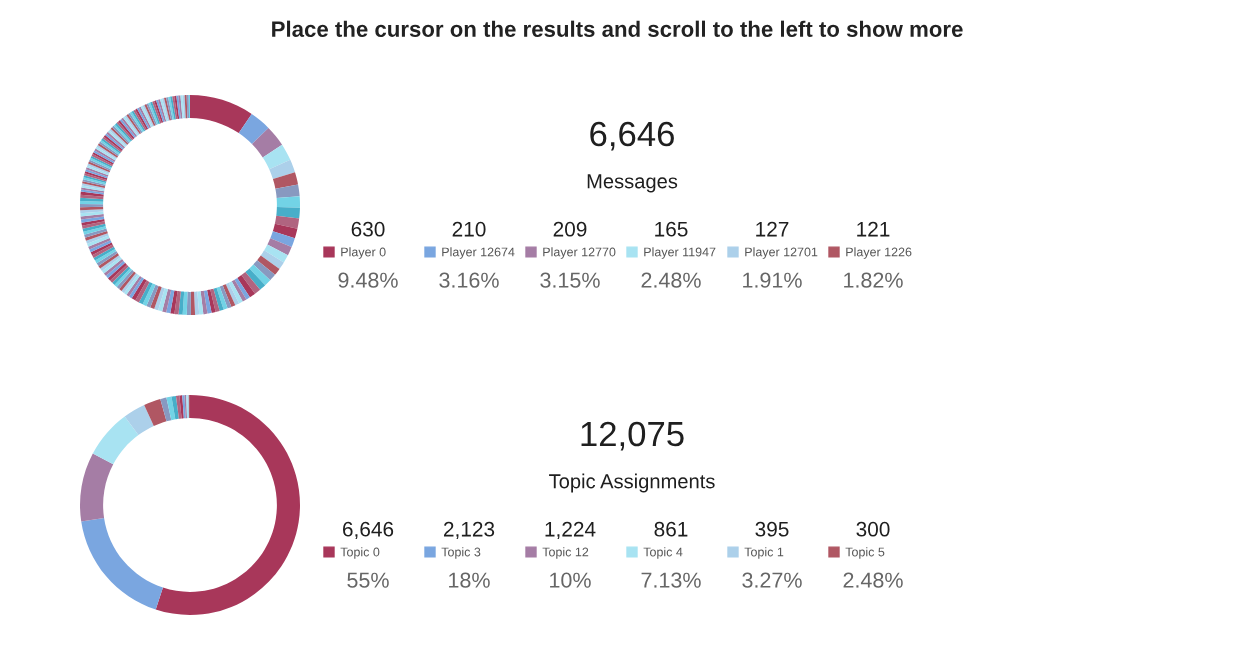 The width and height of the screenshot is (1235, 666). Describe the element at coordinates (632, 483) in the screenshot. I see `text: Topic Assignments` at that location.